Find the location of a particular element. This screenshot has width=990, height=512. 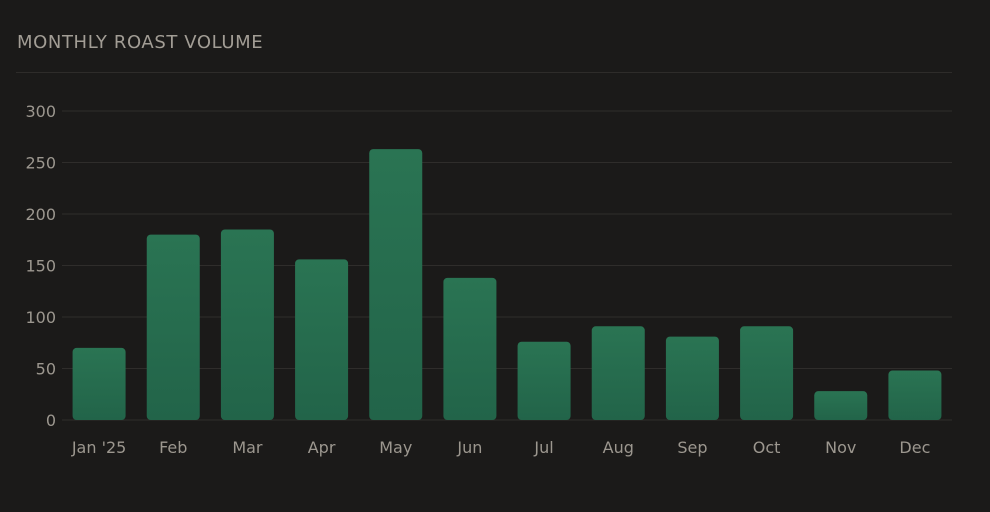

y-tick-label: 100 is located at coordinates (40, 317).